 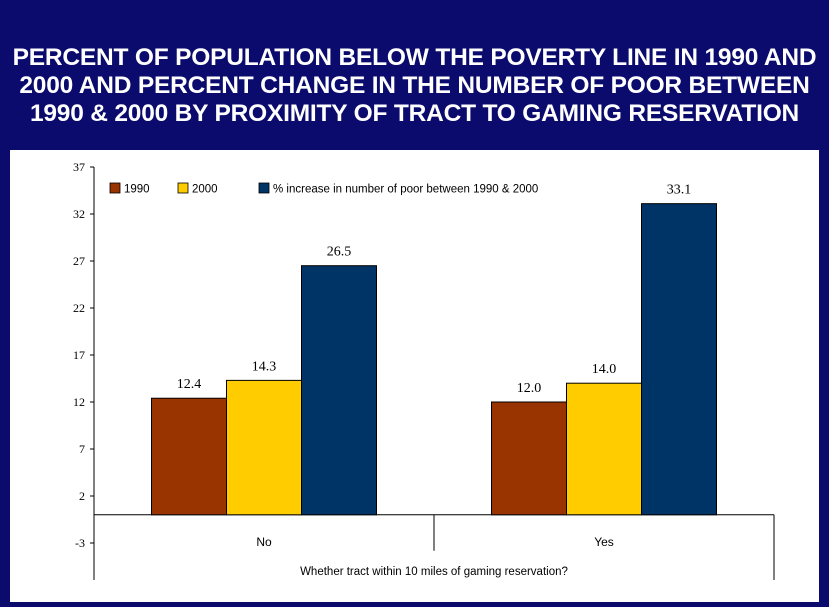 What do you see at coordinates (264, 366) in the screenshot?
I see `data-label: 14.3` at bounding box center [264, 366].